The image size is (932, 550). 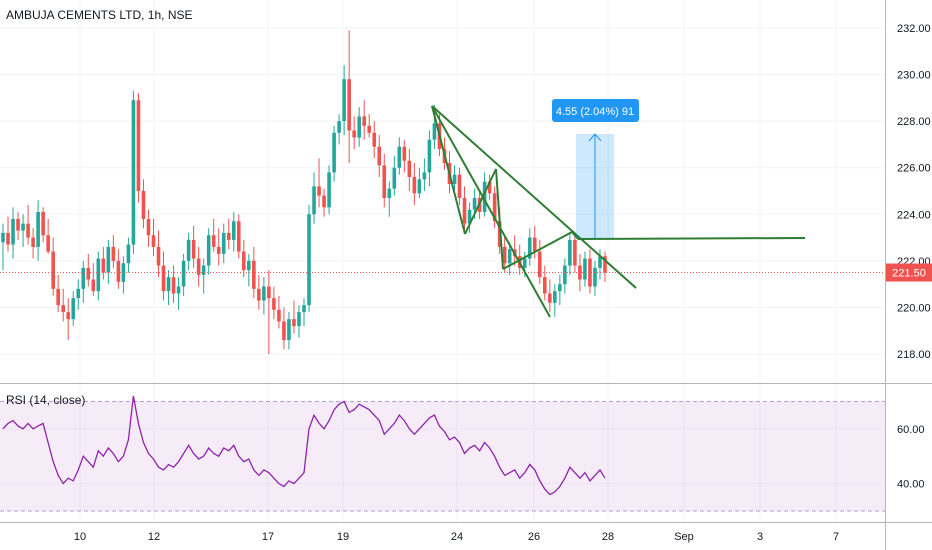 What do you see at coordinates (914, 122) in the screenshot?
I see `y-tick-label: 228.00` at bounding box center [914, 122].